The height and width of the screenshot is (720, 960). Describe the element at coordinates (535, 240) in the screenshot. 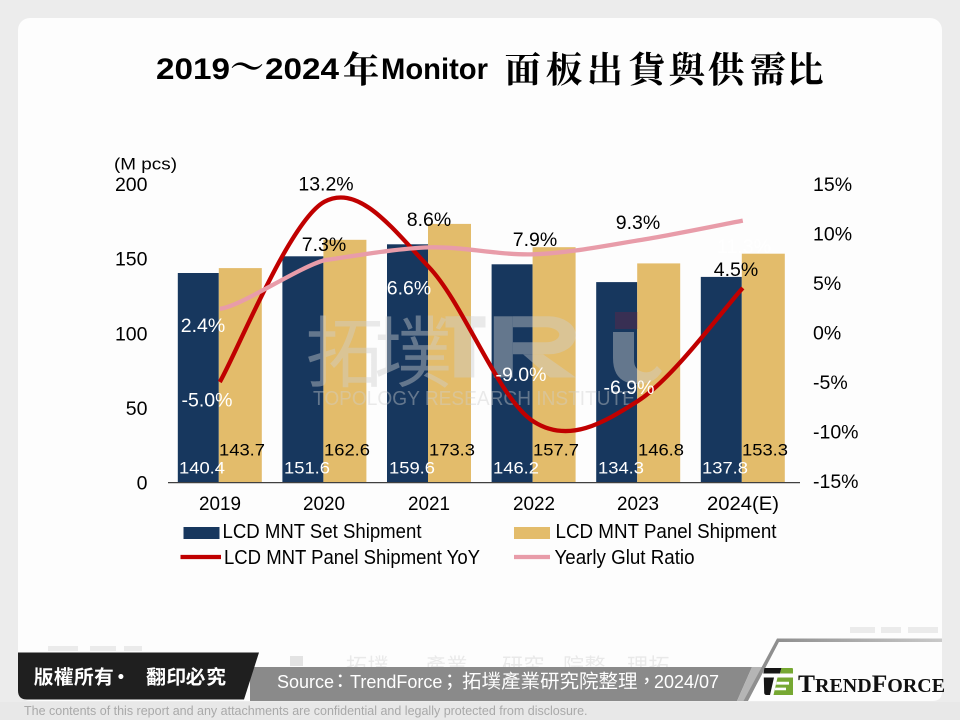

I see `svg-text: 7.9%` at that location.